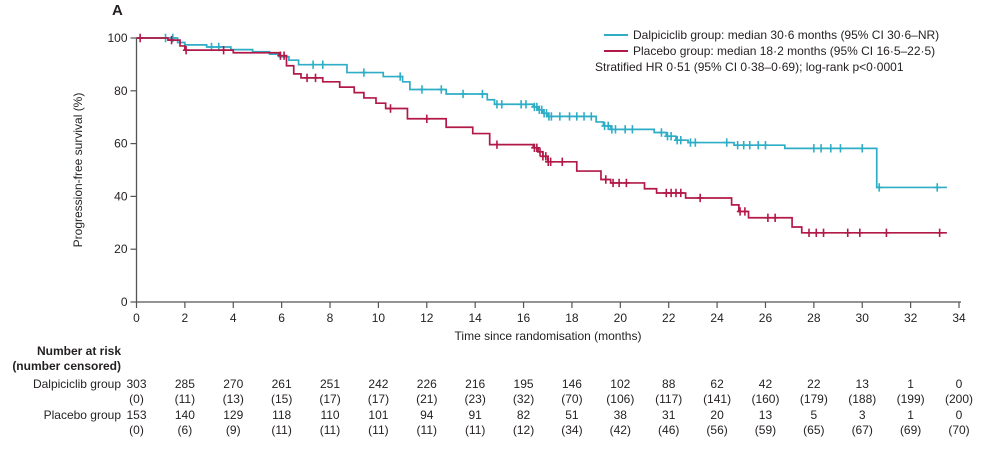 The width and height of the screenshot is (982, 457). Describe the element at coordinates (523, 399) in the screenshot. I see `censored-value: (32)` at that location.